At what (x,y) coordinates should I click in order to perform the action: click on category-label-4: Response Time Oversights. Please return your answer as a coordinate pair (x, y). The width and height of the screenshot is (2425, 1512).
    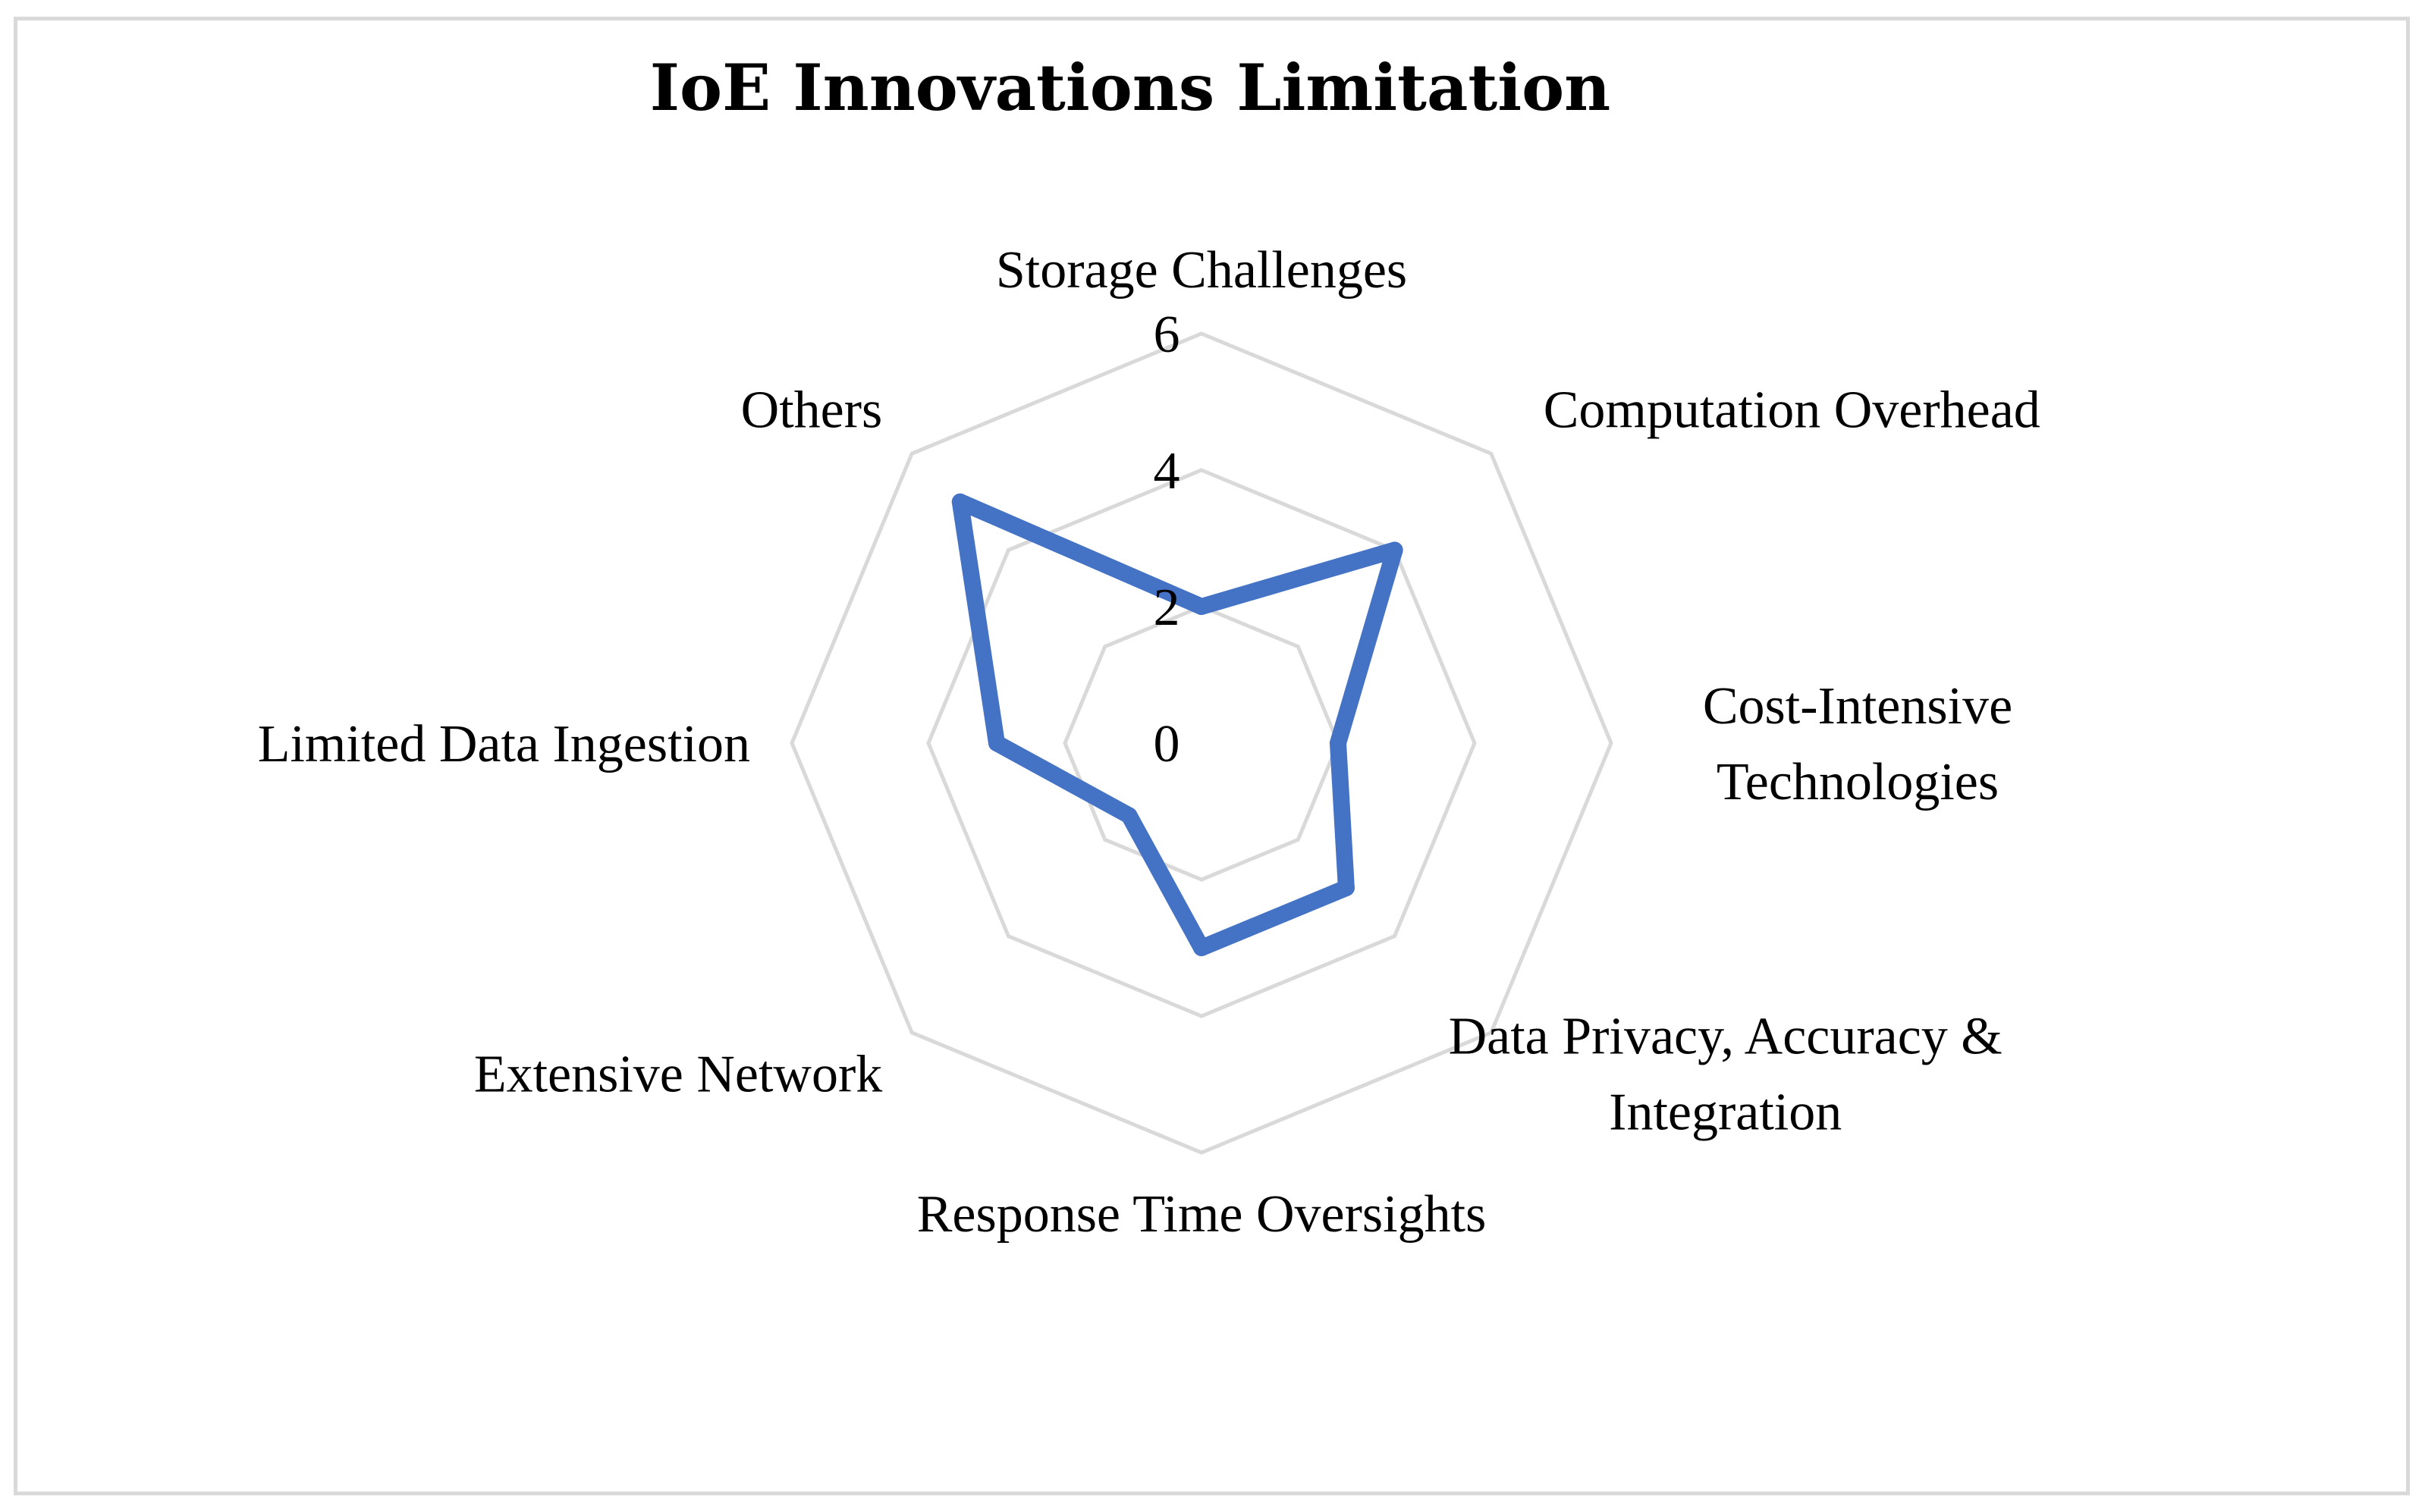
    Looking at the image, I should click on (1202, 1214).